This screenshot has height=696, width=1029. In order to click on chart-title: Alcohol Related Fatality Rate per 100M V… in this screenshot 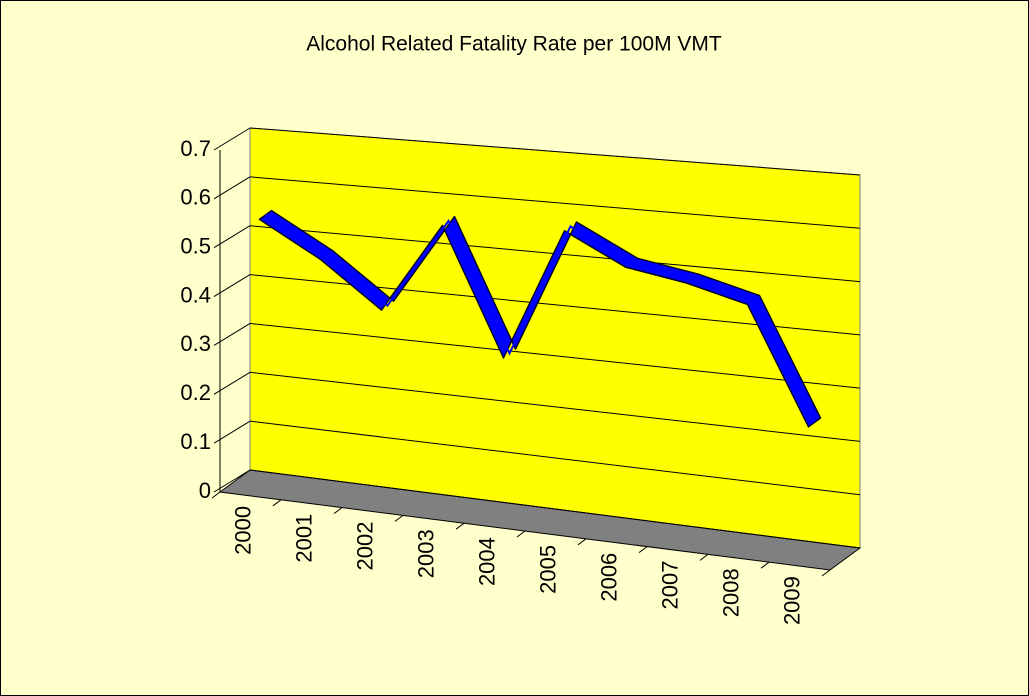, I will do `click(514, 44)`.